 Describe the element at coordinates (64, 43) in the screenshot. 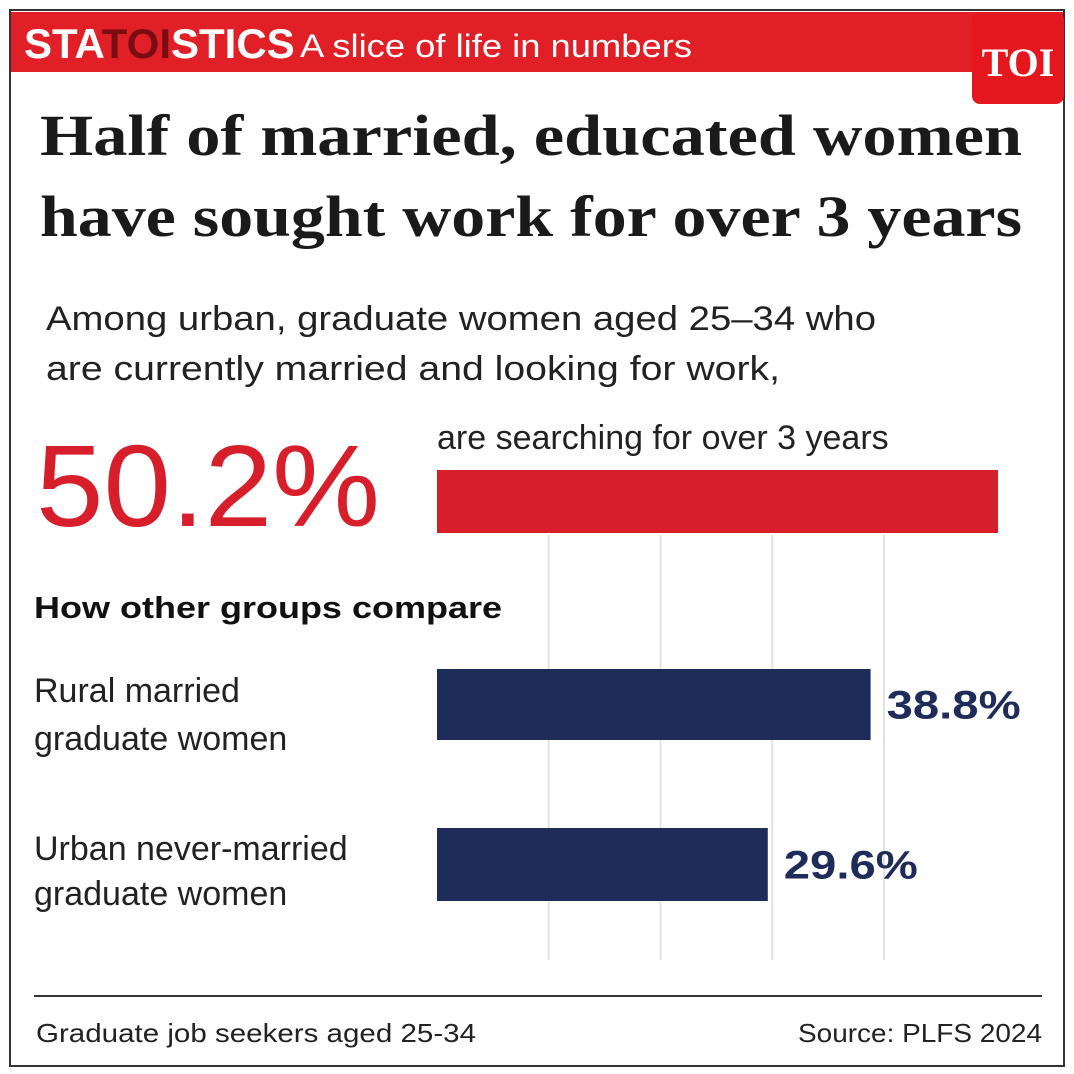

I see `brand-part: STA` at that location.